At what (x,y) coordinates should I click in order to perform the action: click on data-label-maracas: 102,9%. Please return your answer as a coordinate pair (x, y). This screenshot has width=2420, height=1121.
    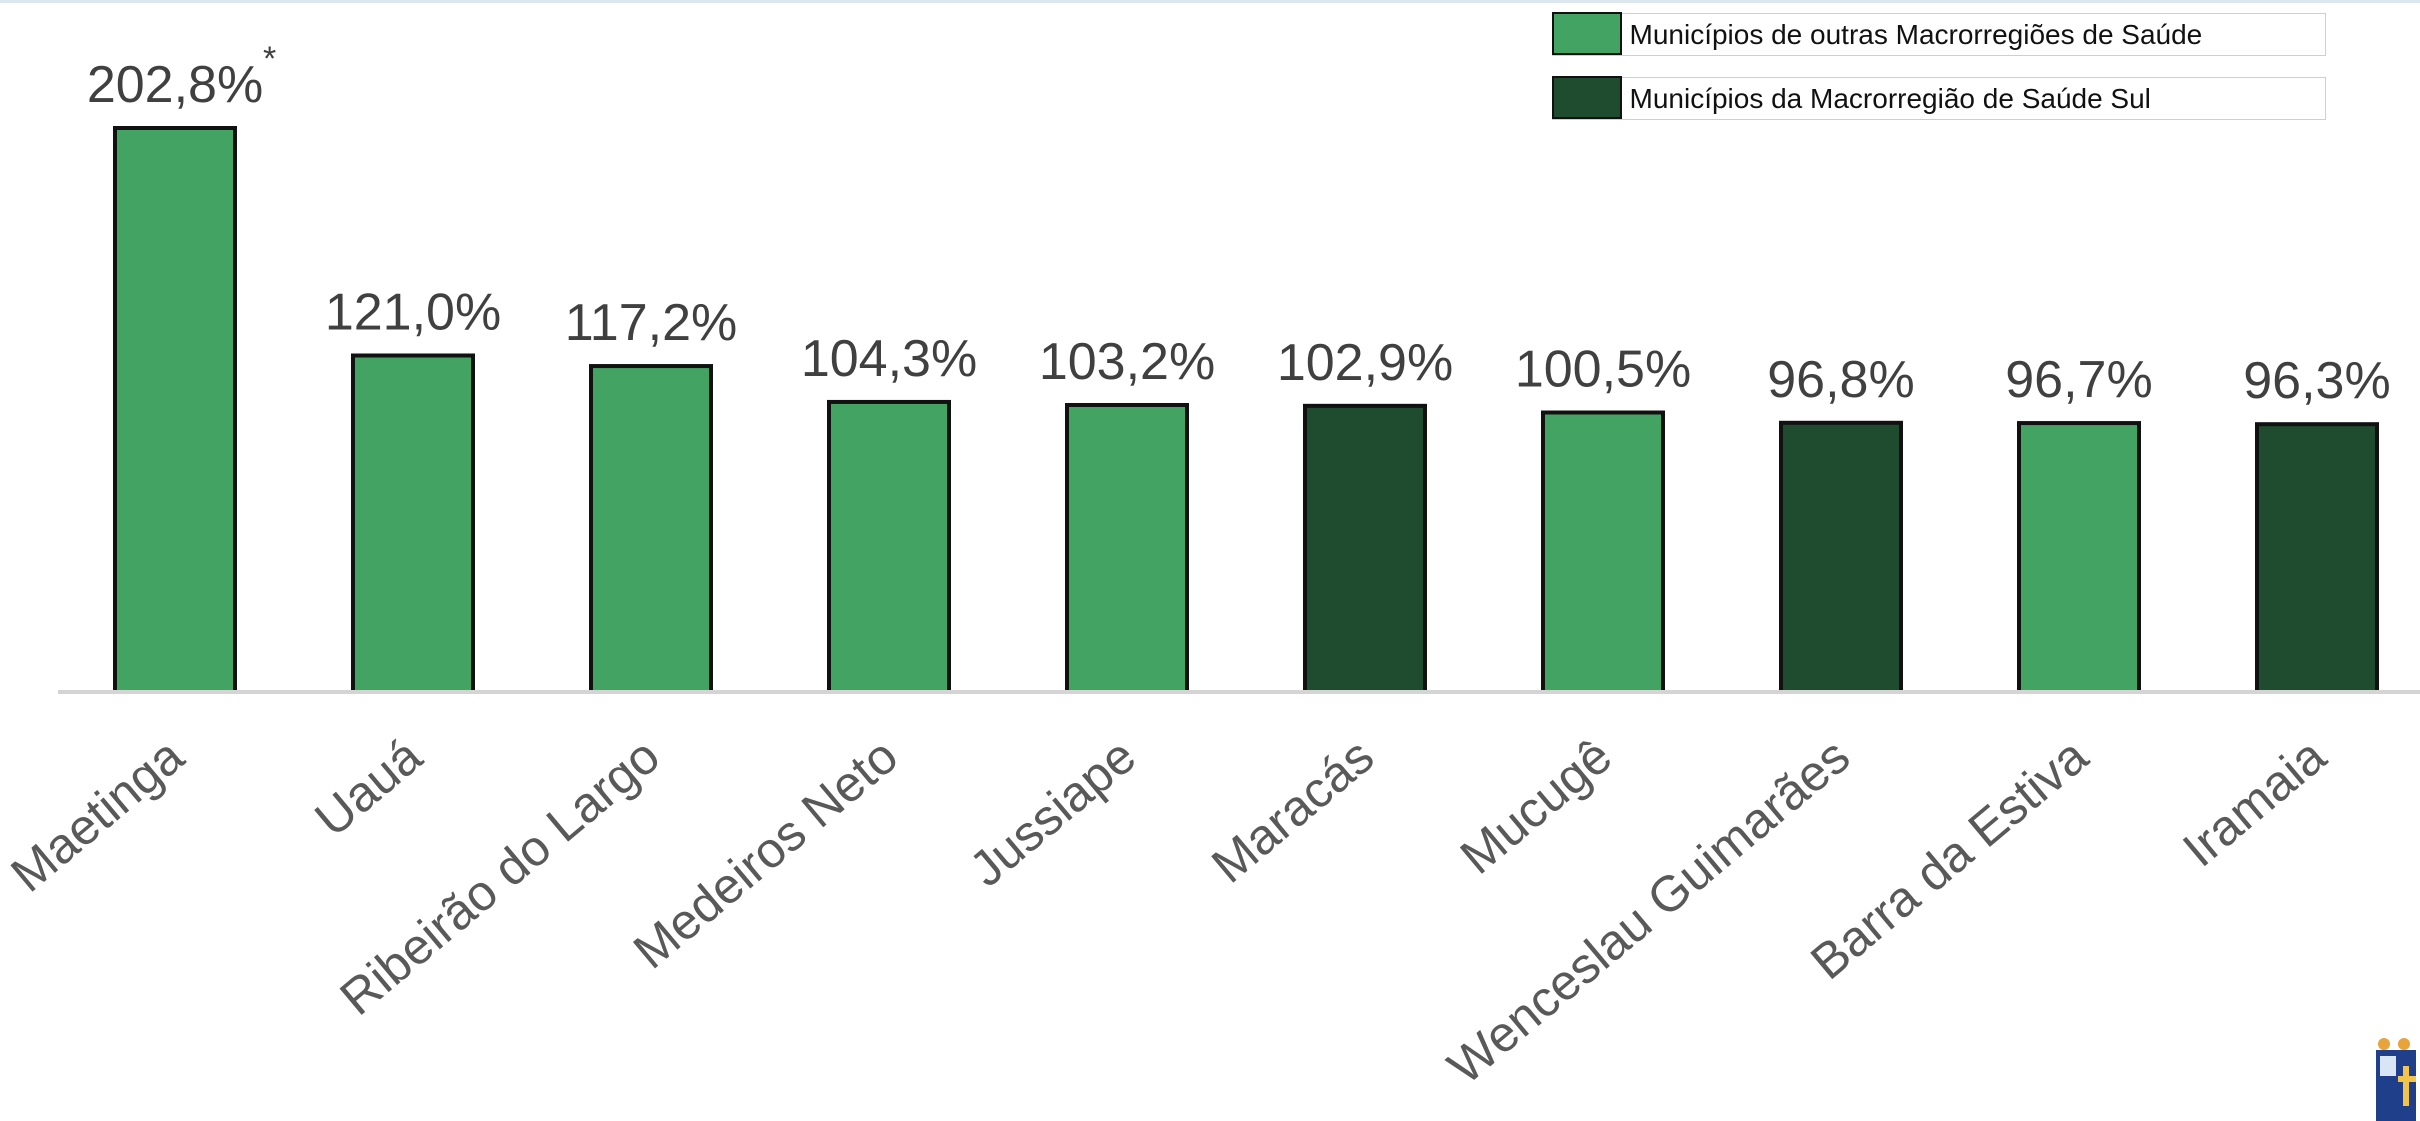
    Looking at the image, I should click on (1365, 363).